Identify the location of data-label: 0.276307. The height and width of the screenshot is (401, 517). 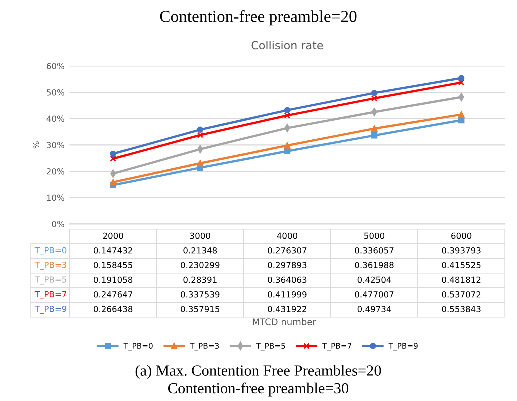
(287, 250).